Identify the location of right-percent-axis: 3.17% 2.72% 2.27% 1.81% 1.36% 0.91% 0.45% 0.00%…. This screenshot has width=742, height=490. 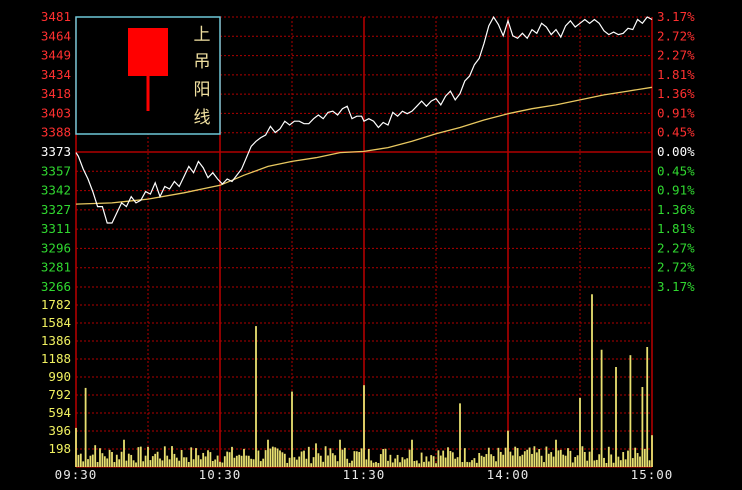
(676, 151).